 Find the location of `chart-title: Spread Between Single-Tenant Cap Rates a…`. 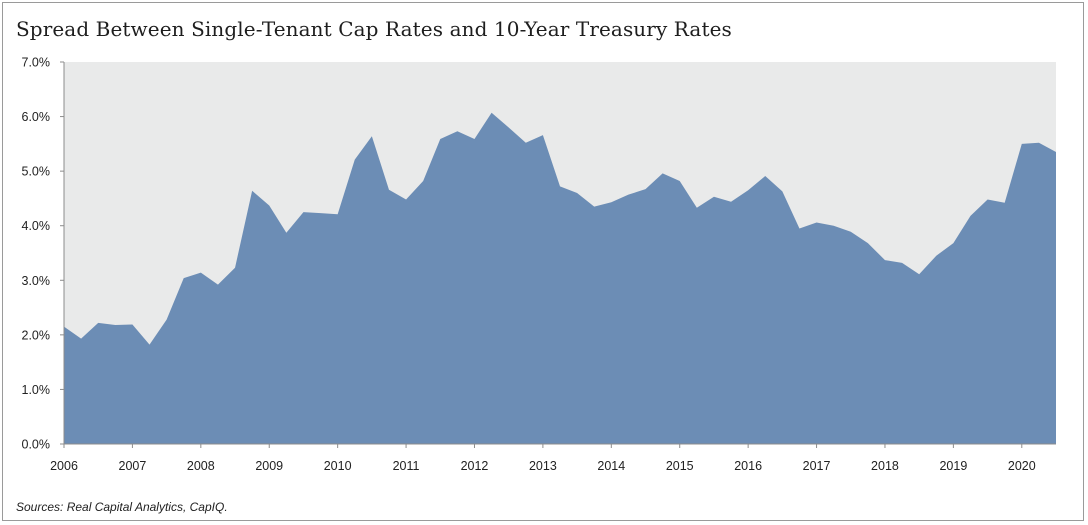

chart-title: Spread Between Single-Tenant Cap Rates a… is located at coordinates (374, 29).